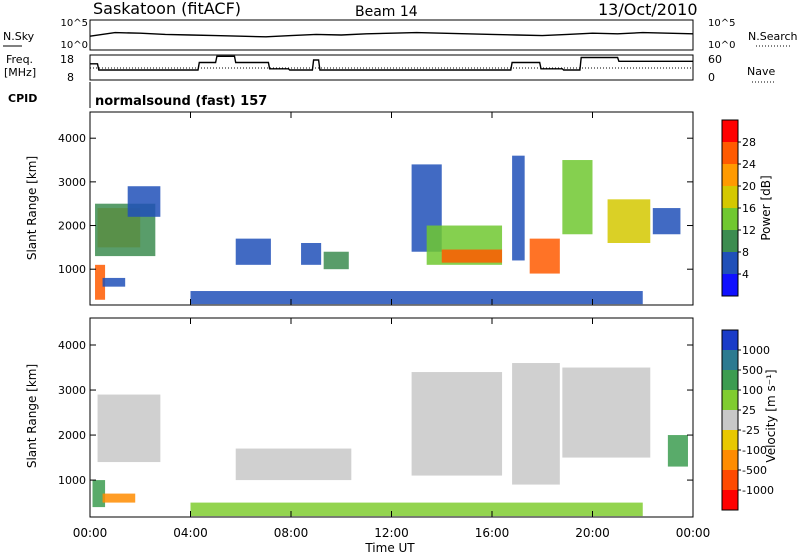 The width and height of the screenshot is (800, 558). What do you see at coordinates (747, 420) in the screenshot?
I see `velocity-colorbar: 1000 500 100 25 -25 -100 -500 -1000` at bounding box center [747, 420].